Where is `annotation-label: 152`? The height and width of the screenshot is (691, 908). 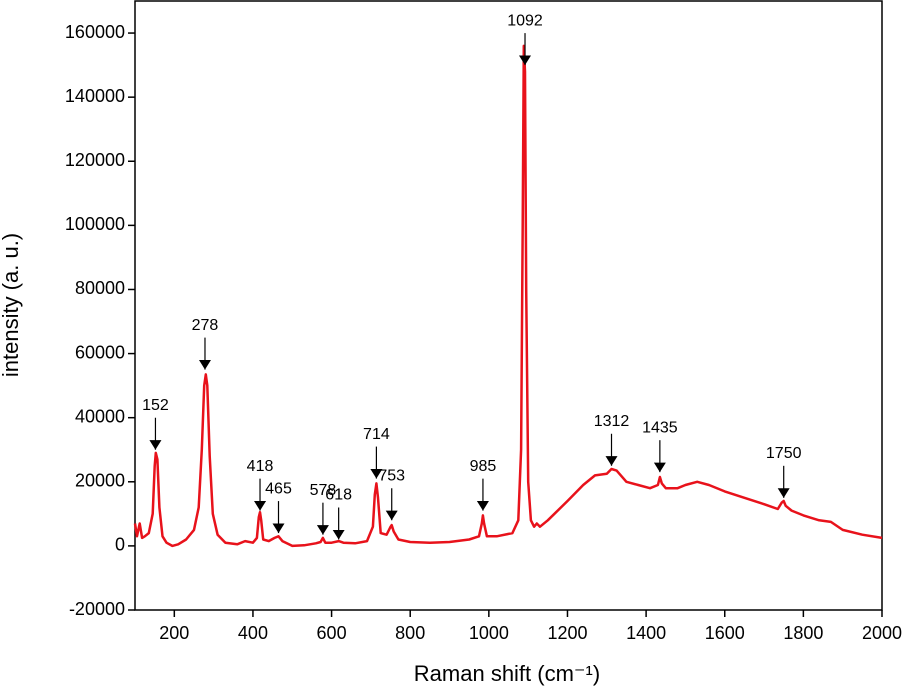 annotation-label: 152 is located at coordinates (155, 405).